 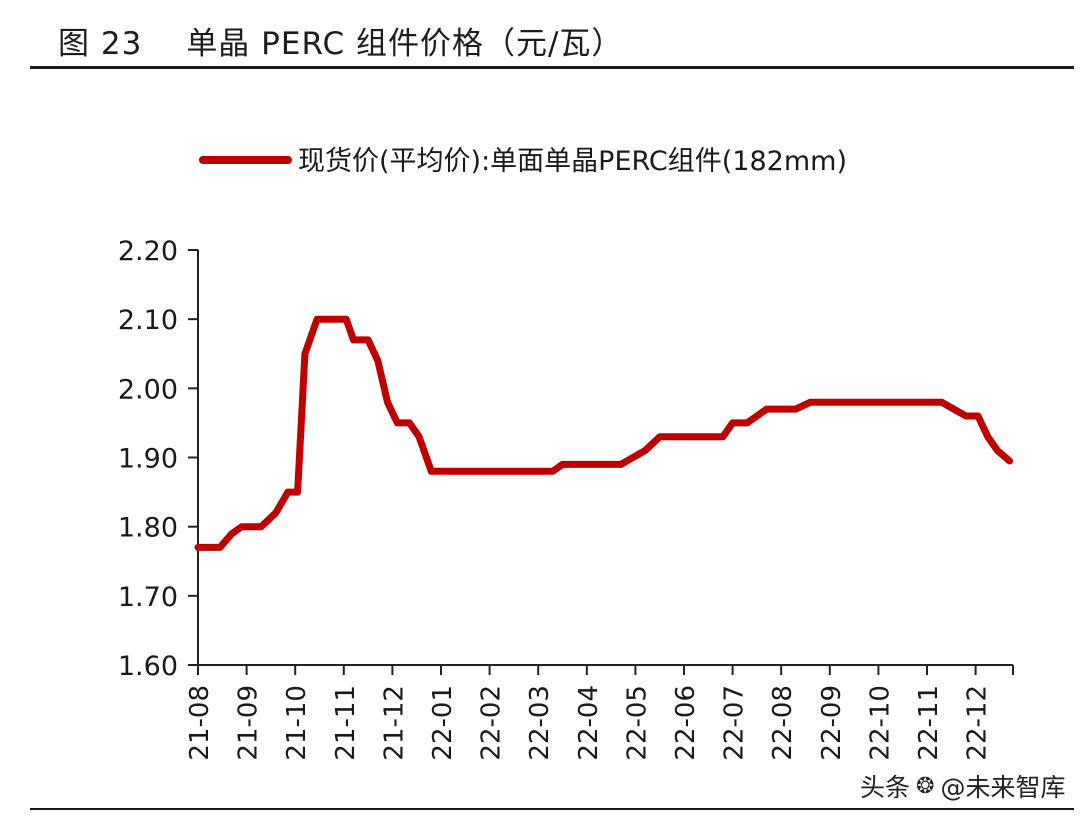 What do you see at coordinates (346, 723) in the screenshot?
I see `x-tick-label: 21-11` at bounding box center [346, 723].